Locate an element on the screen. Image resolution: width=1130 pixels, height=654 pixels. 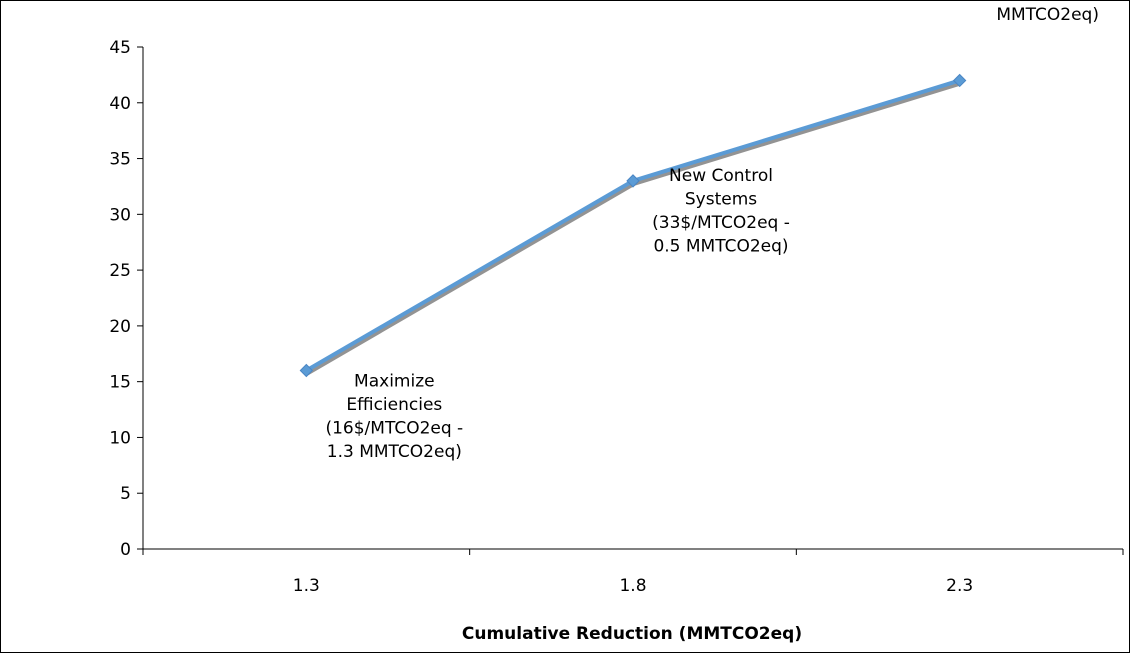
y-tick-label: 25 is located at coordinates (120, 271).